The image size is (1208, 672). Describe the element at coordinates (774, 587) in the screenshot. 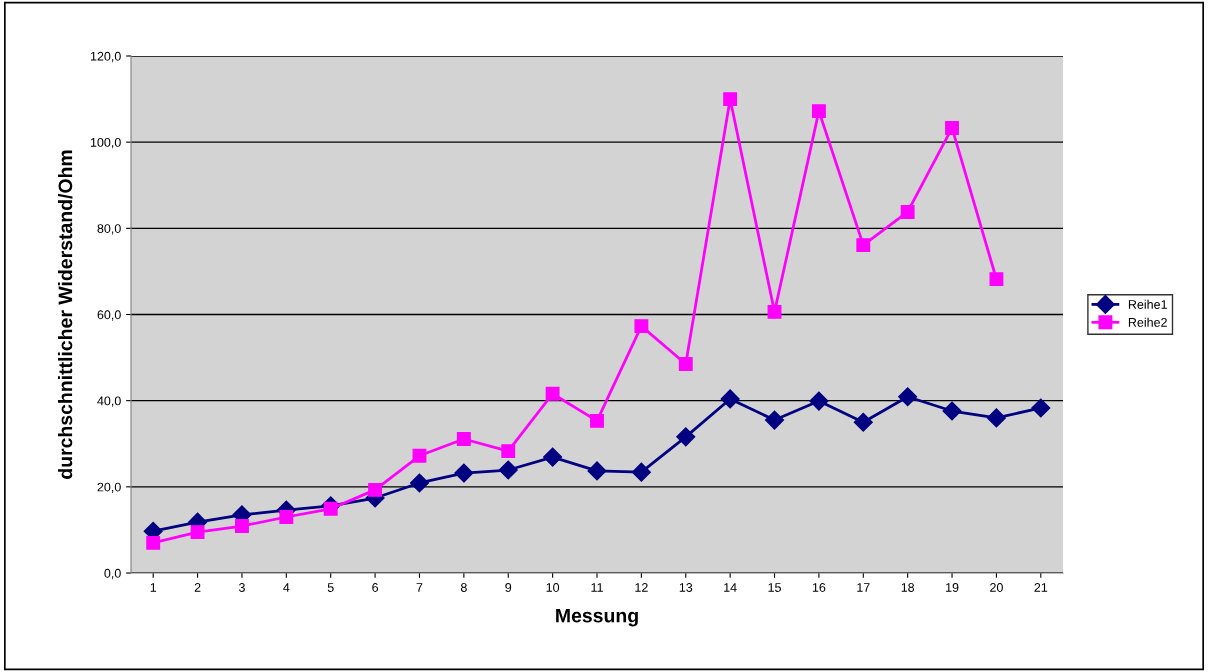

I see `x-tick-label: 15` at that location.